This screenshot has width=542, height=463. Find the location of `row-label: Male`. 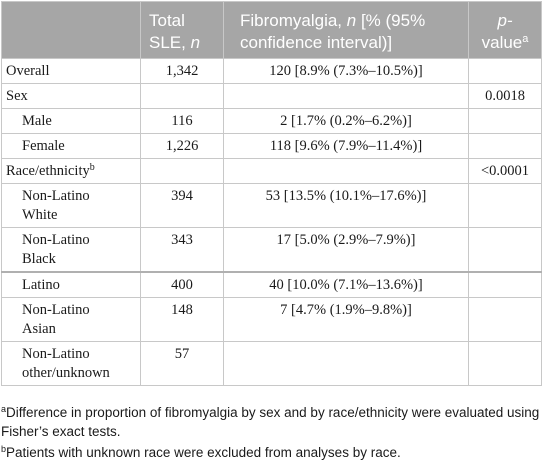

row-label: Male is located at coordinates (71, 121).